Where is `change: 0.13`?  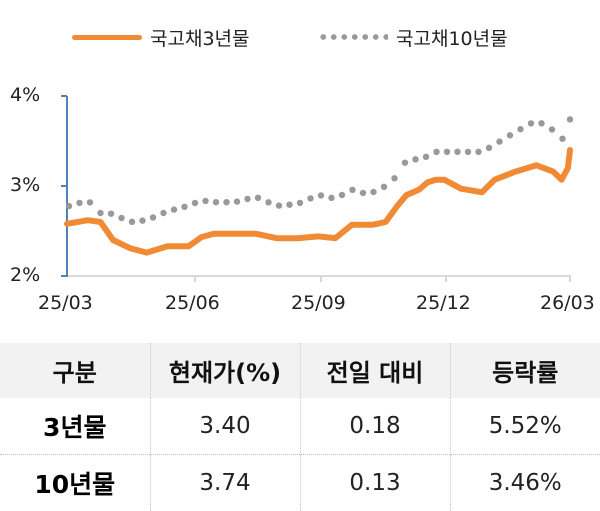 change: 0.13 is located at coordinates (375, 483).